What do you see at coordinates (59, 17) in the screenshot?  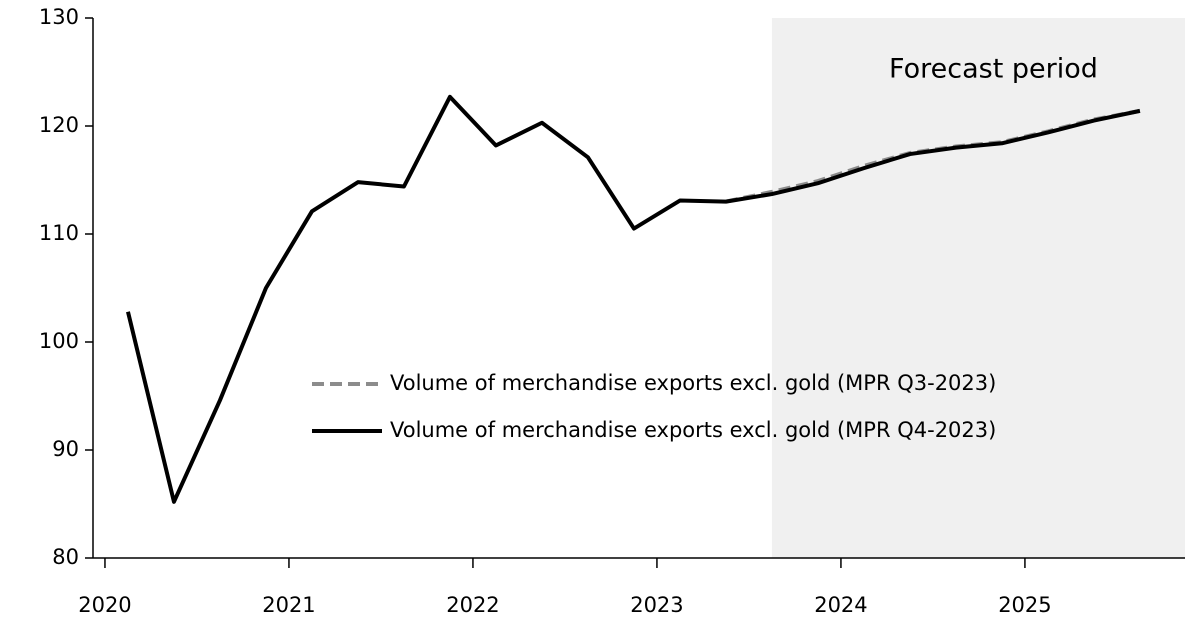 I see `y-tick-label: 130` at bounding box center [59, 17].